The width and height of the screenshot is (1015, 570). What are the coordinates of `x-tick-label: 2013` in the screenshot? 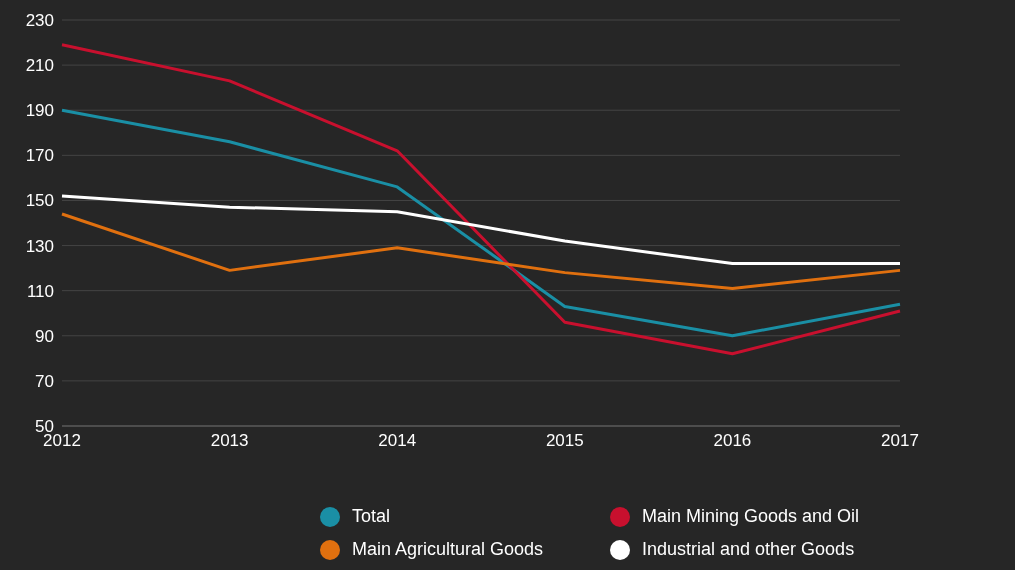 It's located at (229, 441).